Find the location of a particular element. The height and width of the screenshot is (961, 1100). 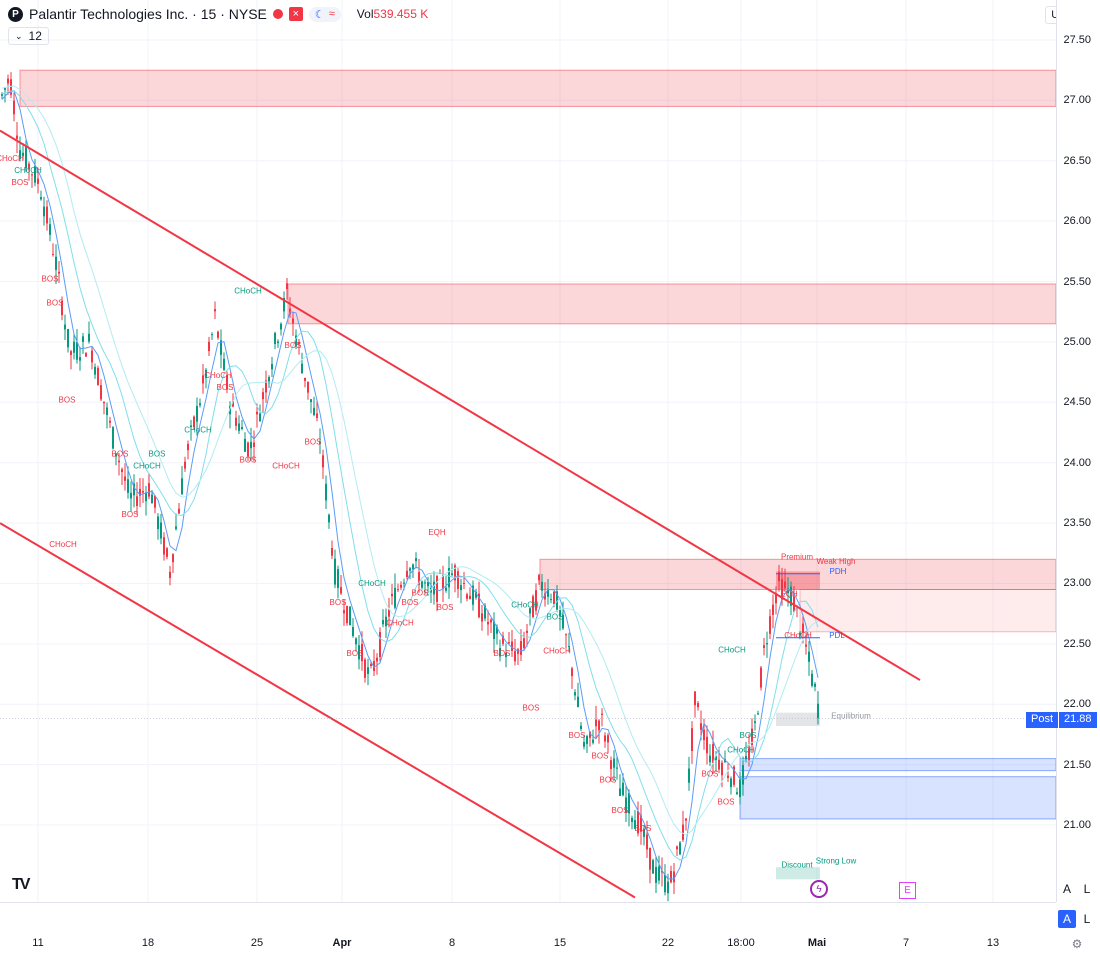

gear-icon: ⚙ is located at coordinates (1077, 944).